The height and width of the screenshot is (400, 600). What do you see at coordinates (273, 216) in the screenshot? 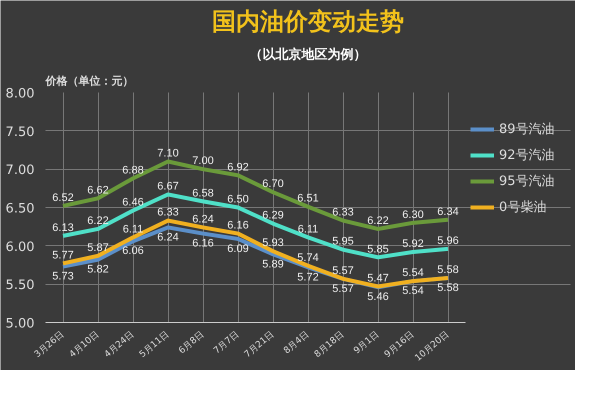
I see `data-label: 6.29` at bounding box center [273, 216].